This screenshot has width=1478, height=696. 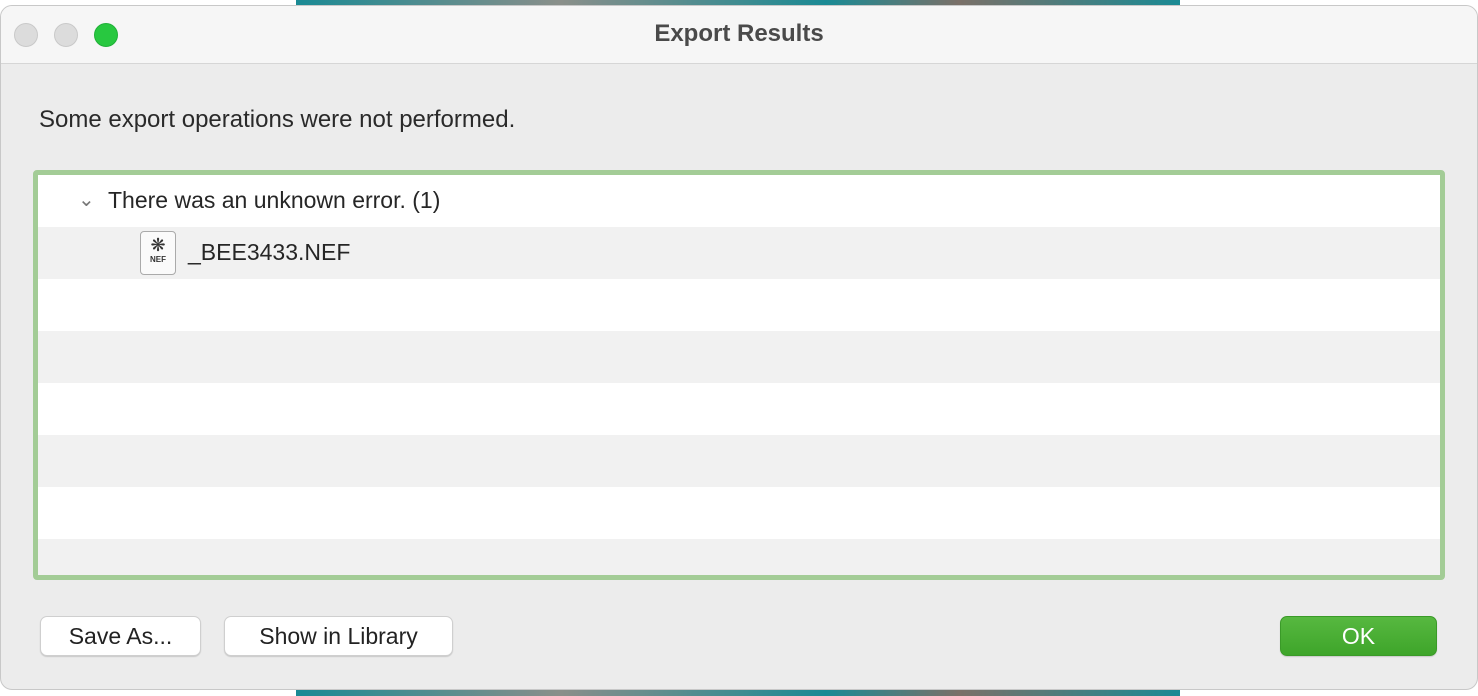 What do you see at coordinates (26, 35) in the screenshot?
I see `close-window-button` at bounding box center [26, 35].